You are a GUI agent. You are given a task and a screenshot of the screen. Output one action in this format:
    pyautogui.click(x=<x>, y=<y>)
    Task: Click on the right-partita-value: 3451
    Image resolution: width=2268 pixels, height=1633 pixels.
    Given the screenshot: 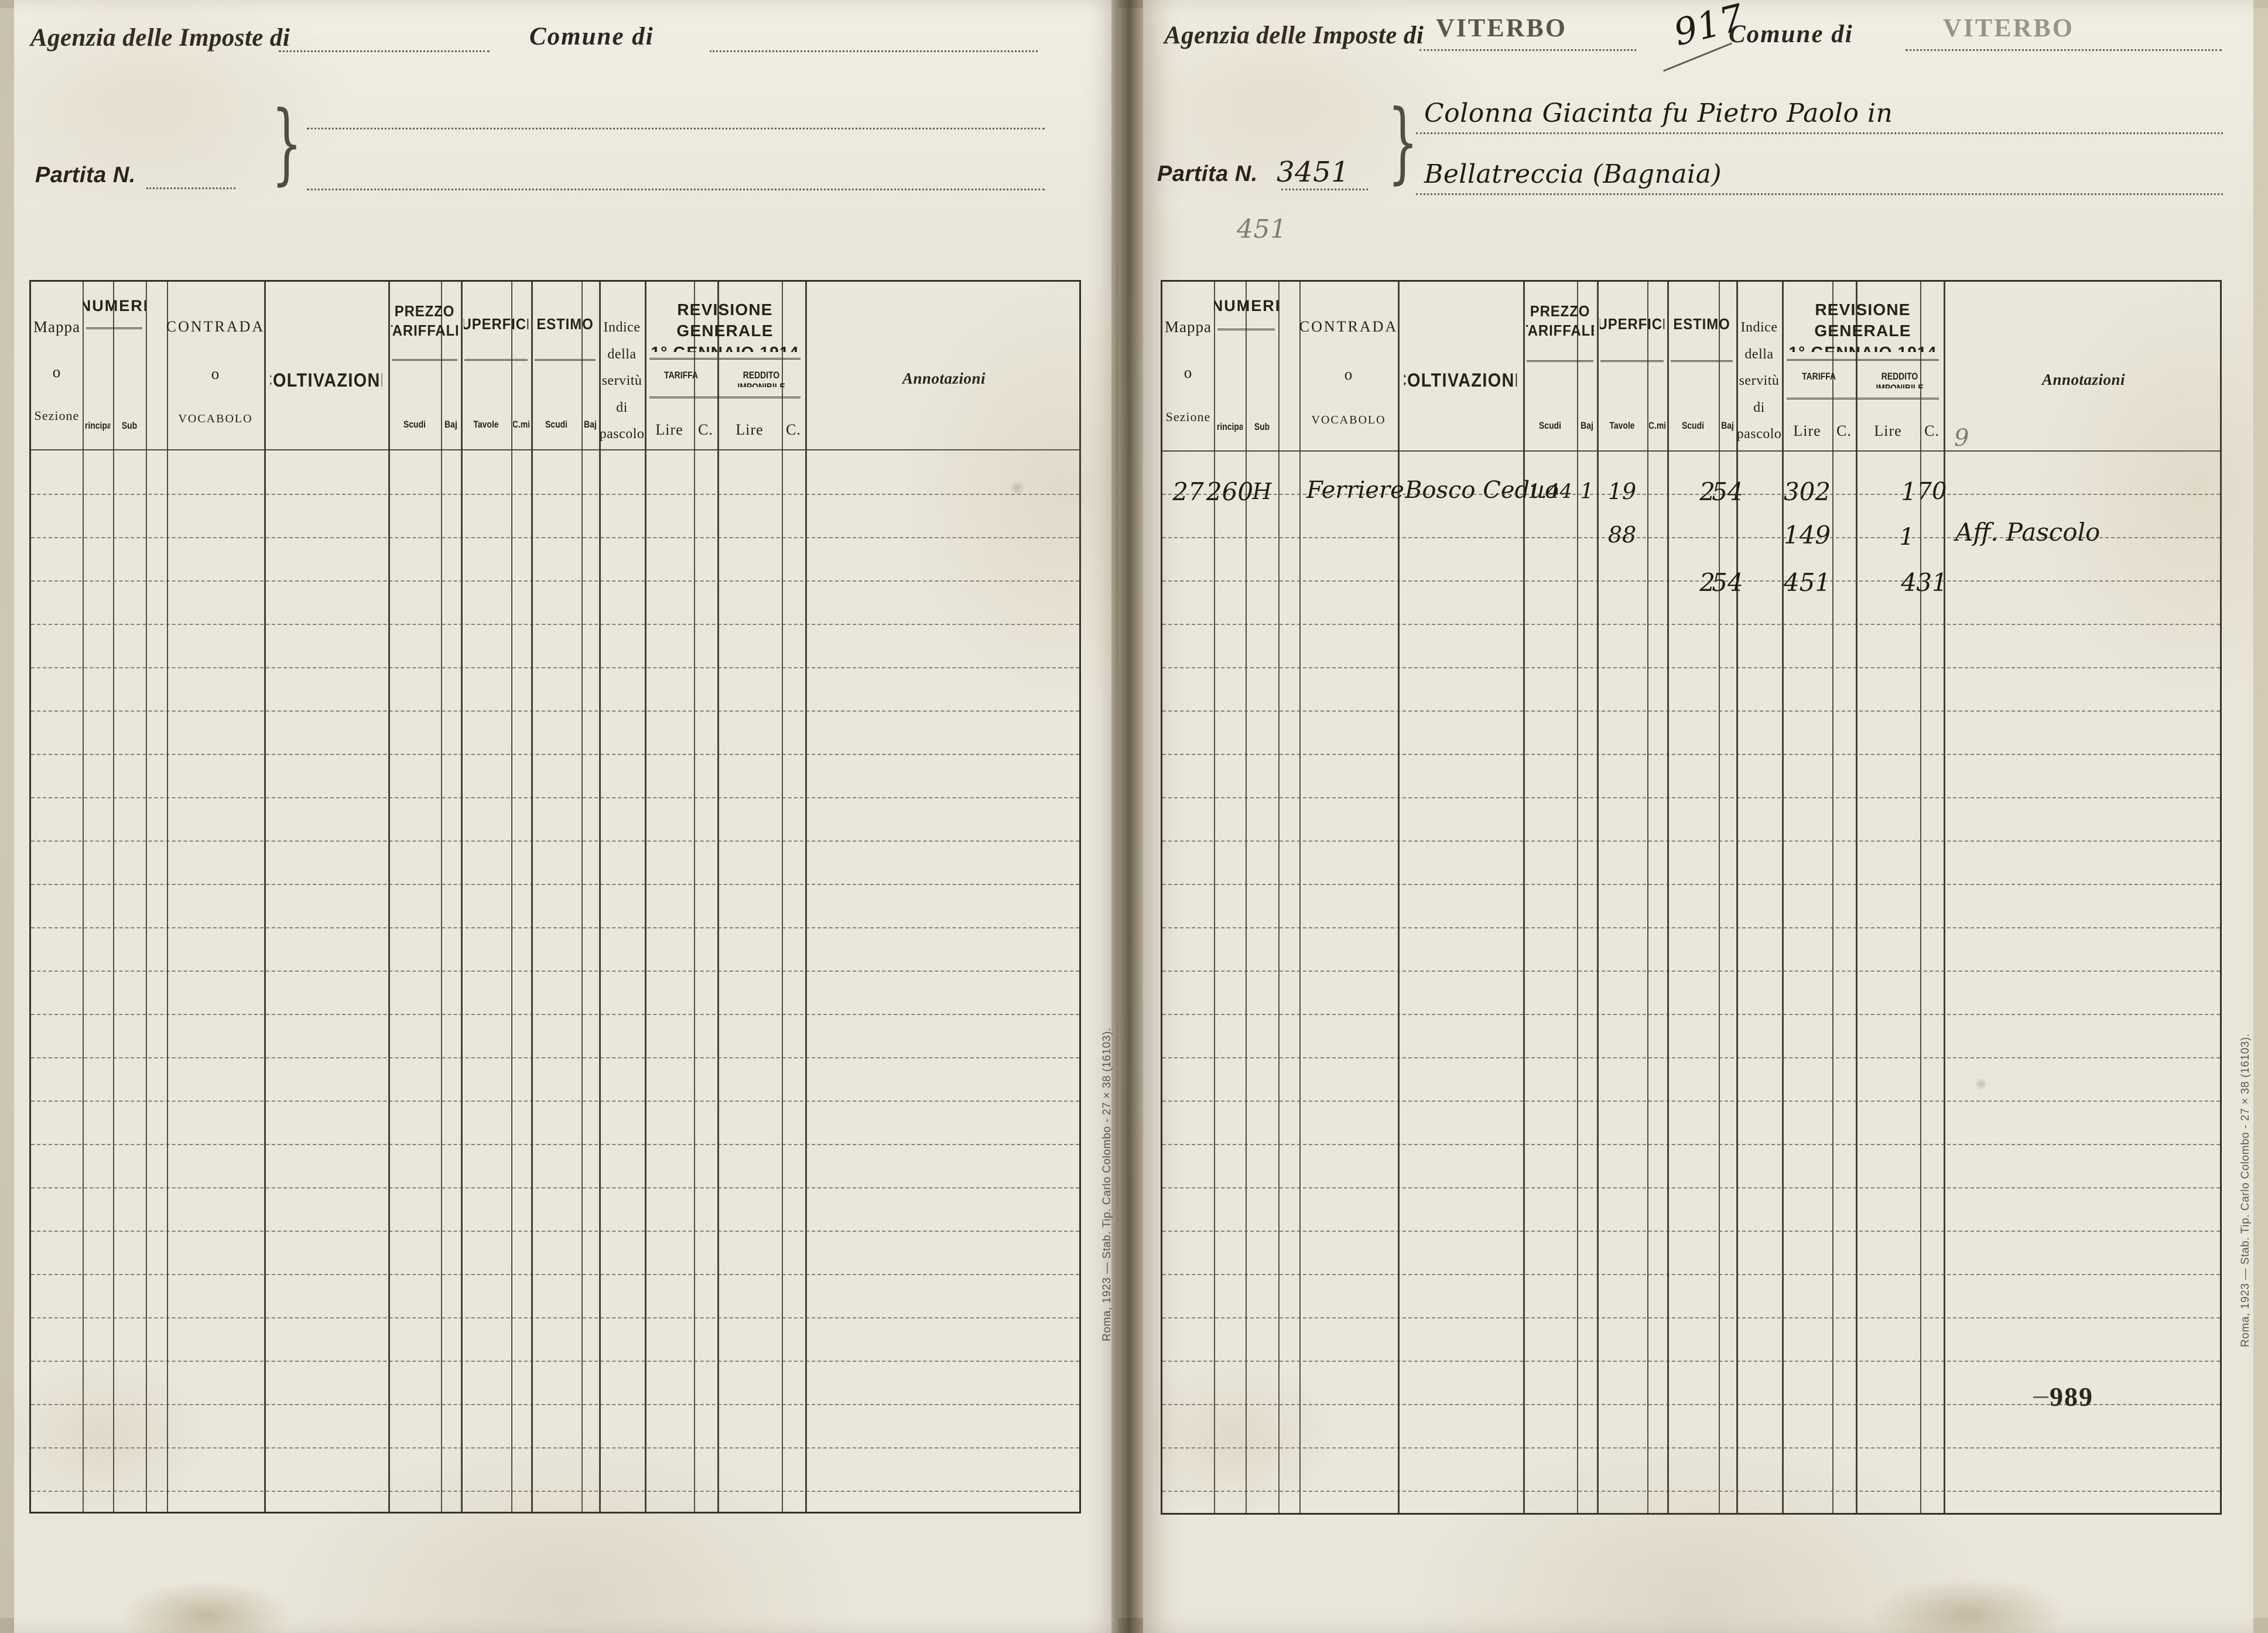 What is the action you would take?
    pyautogui.click(x=1313, y=172)
    